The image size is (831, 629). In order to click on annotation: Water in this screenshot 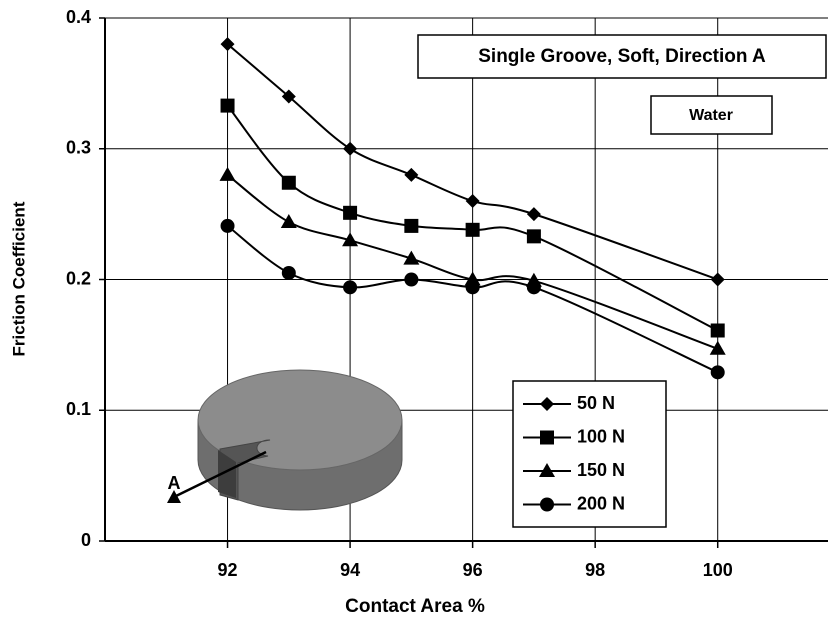, I will do `click(711, 115)`.